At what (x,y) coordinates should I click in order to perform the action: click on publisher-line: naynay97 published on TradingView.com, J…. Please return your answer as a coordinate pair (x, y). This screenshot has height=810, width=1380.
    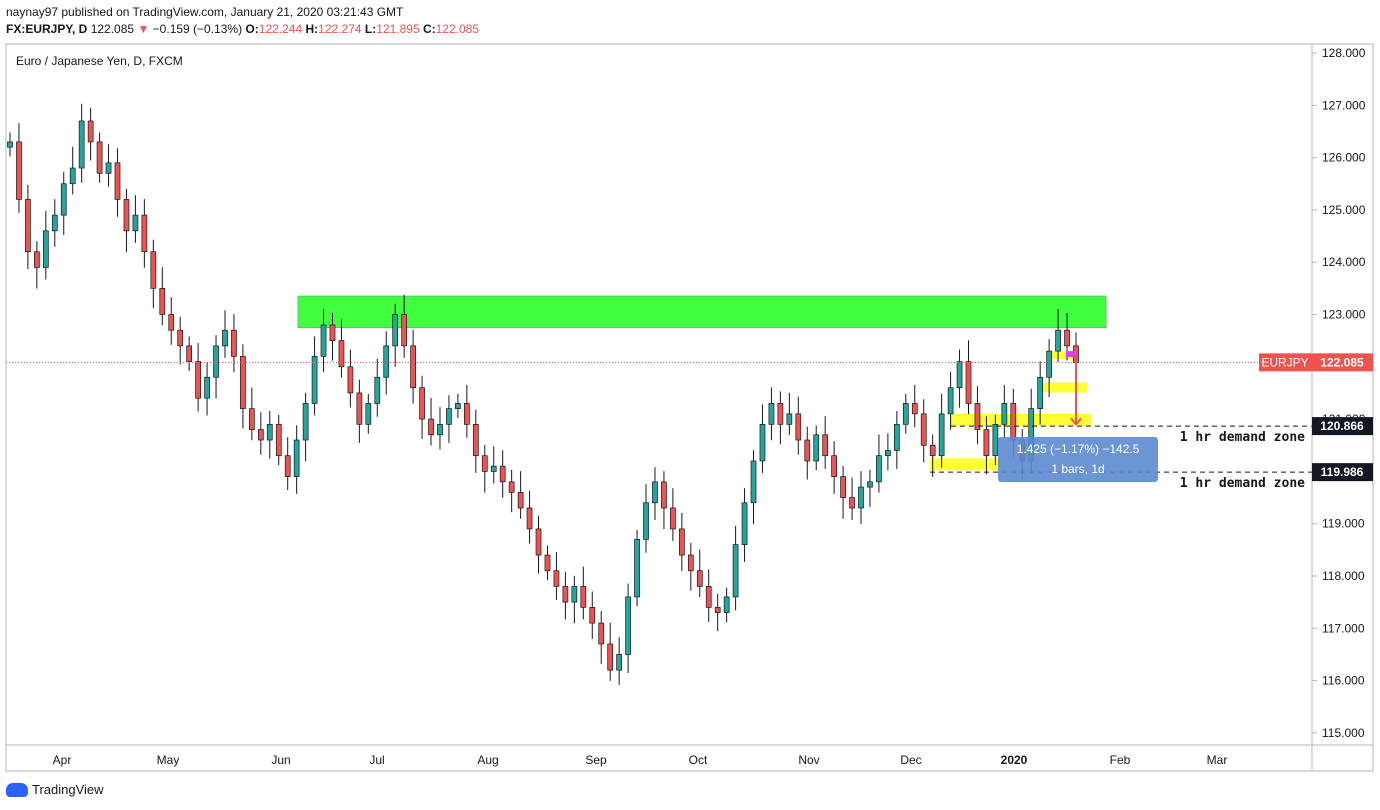
    Looking at the image, I should click on (205, 12).